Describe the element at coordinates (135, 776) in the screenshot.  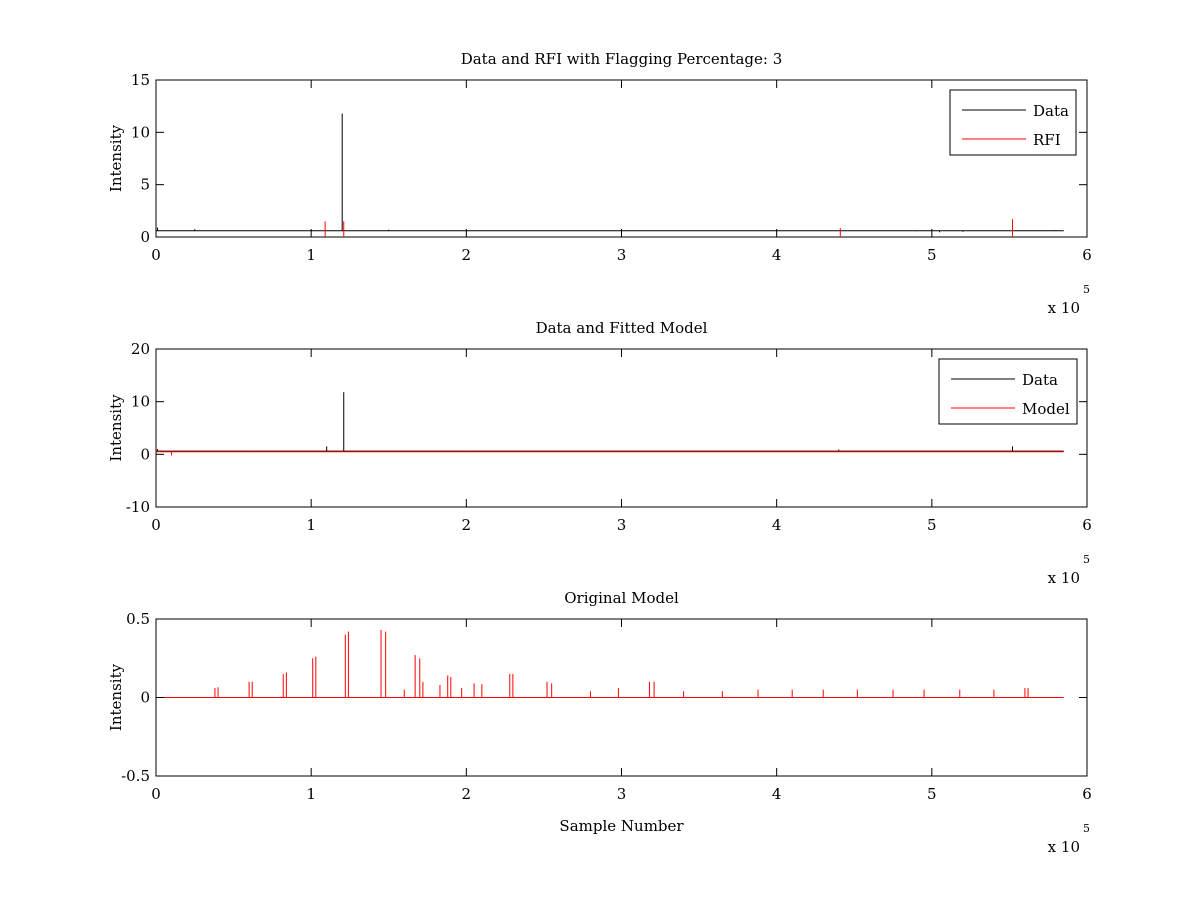
I see `y-tick-label: -0.5` at that location.